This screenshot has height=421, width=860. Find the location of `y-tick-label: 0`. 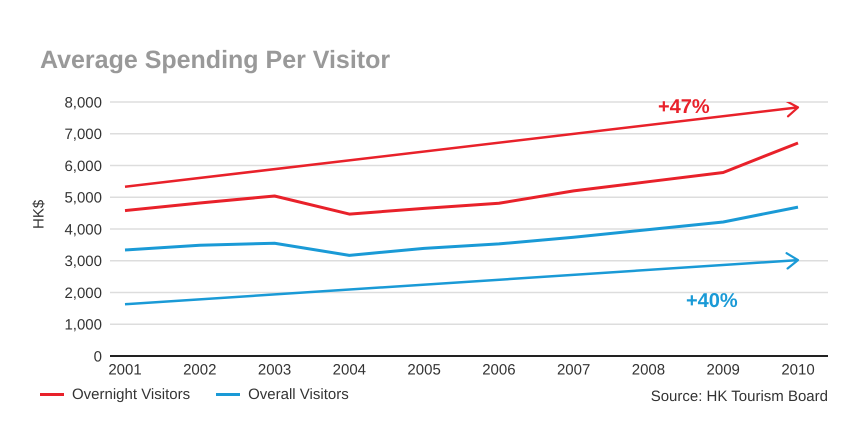

y-tick-label: 0 is located at coordinates (98, 357).